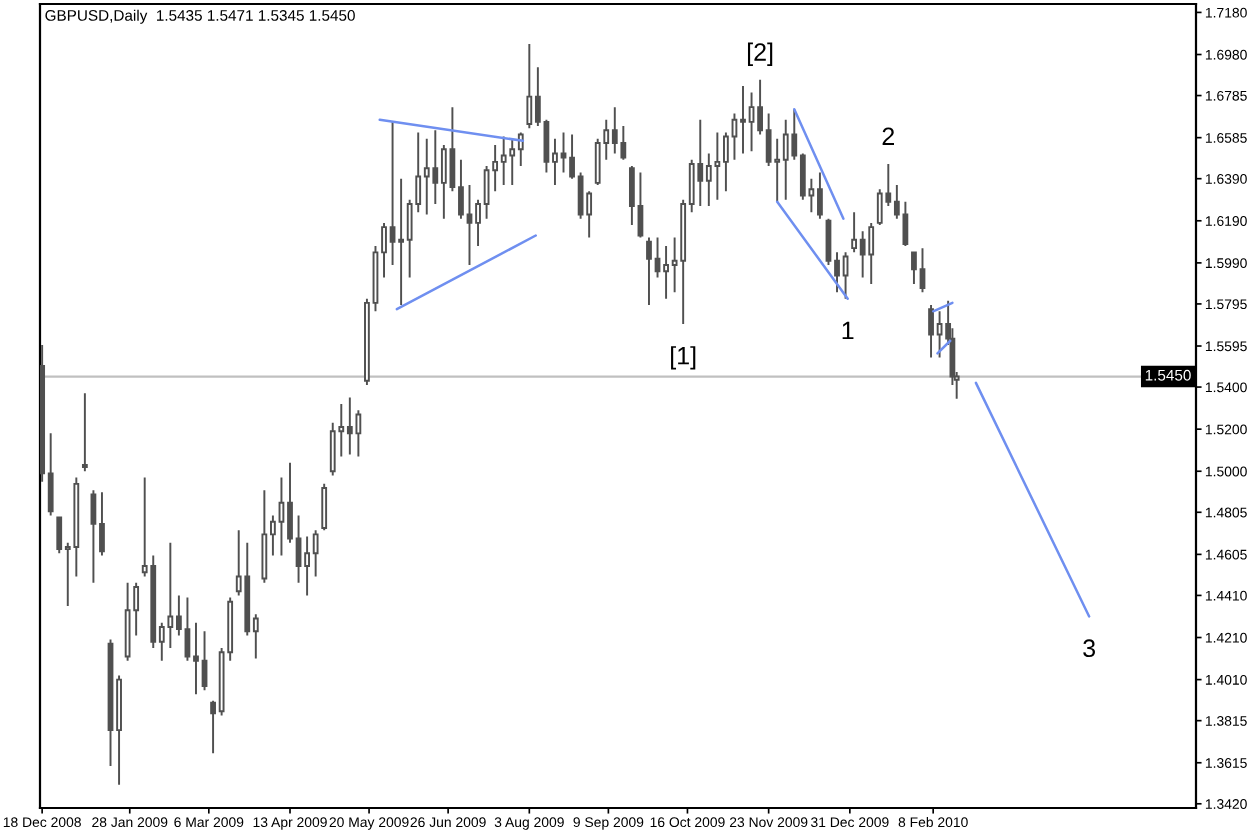 The height and width of the screenshot is (836, 1250). What do you see at coordinates (760, 54) in the screenshot?
I see `annotation: [2]` at bounding box center [760, 54].